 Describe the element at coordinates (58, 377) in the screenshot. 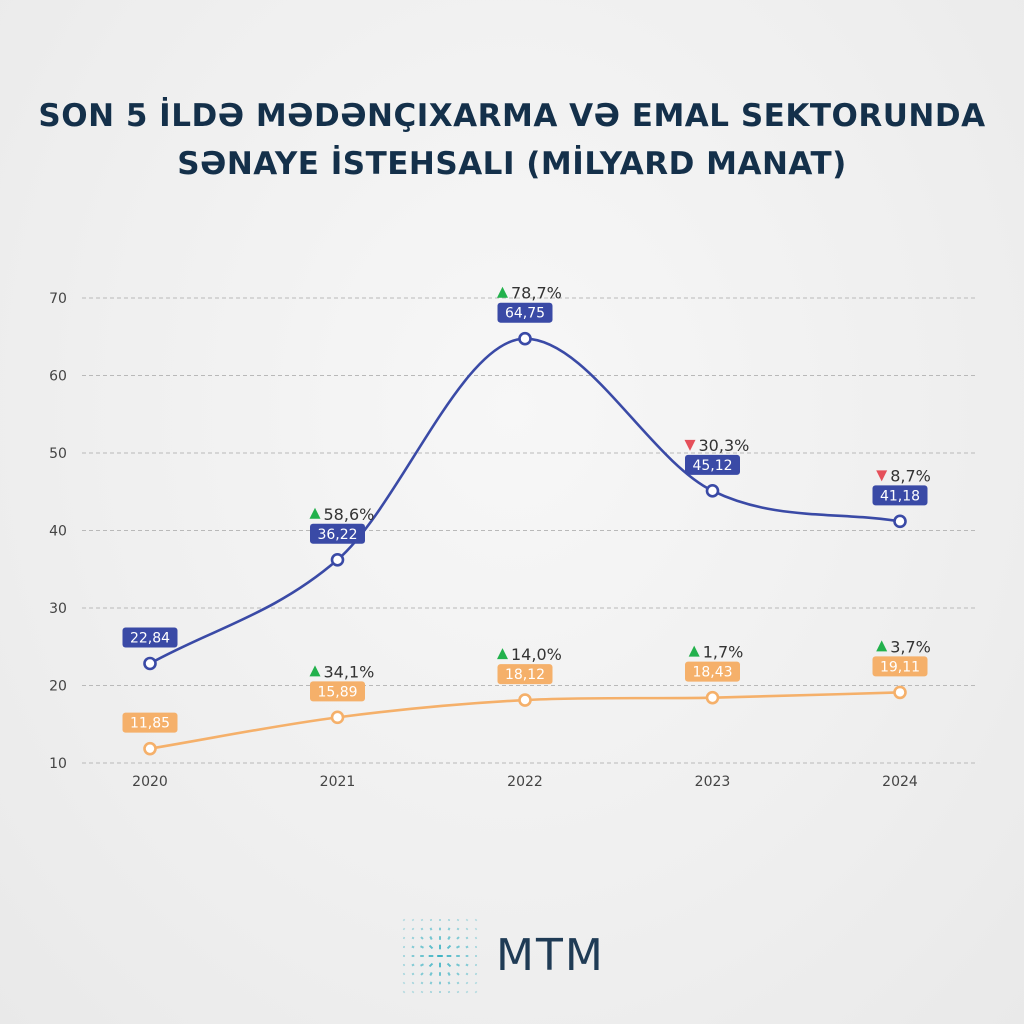

I see `y-tick-label: 60` at that location.